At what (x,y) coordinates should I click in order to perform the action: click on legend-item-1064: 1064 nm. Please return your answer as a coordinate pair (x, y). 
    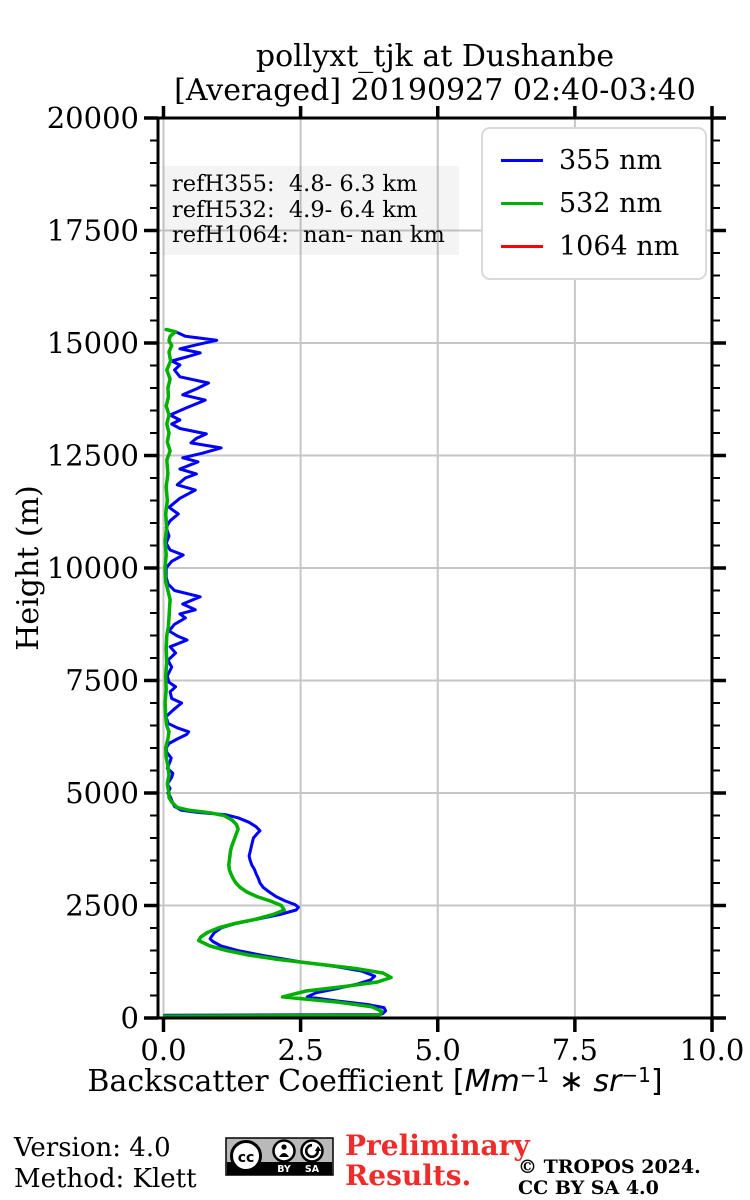
    Looking at the image, I should click on (603, 246).